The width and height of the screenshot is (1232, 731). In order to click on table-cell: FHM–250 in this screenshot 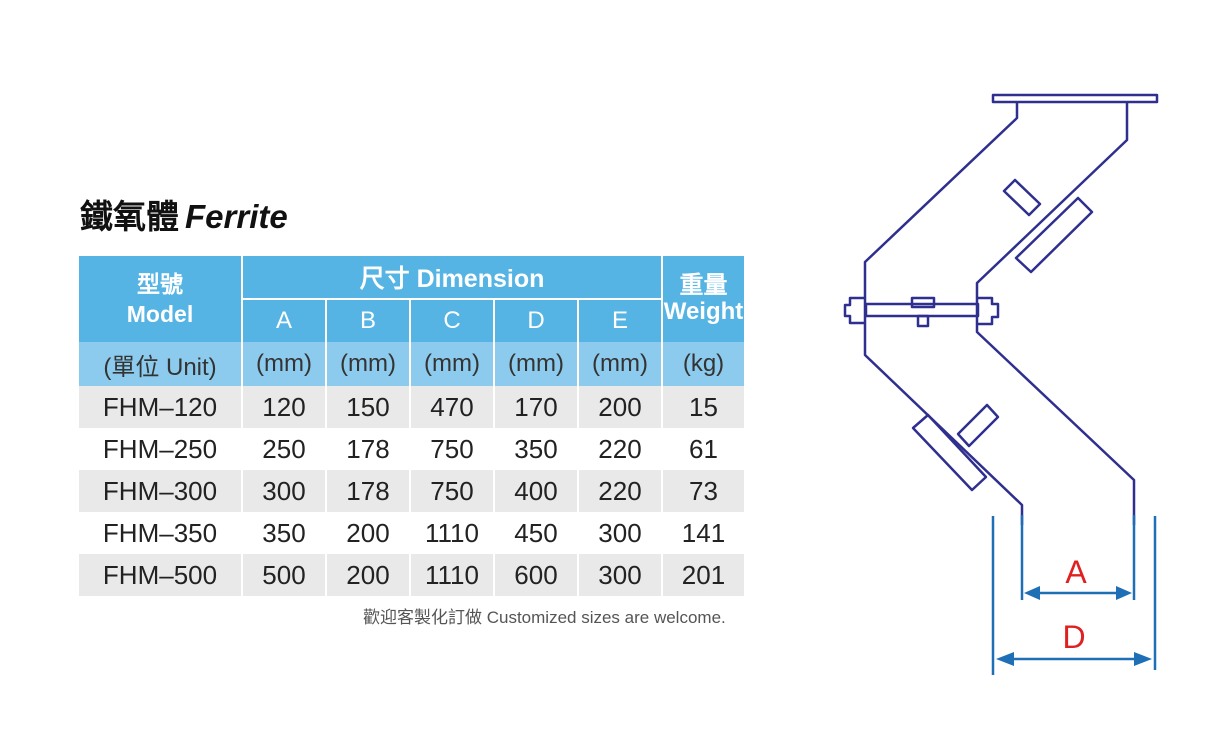, I will do `click(161, 449)`.